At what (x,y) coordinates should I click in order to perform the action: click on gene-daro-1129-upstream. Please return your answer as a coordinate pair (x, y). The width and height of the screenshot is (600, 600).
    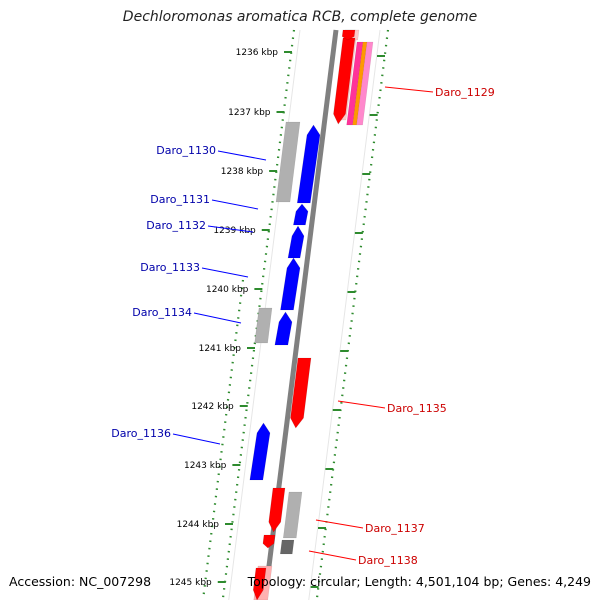
    Looking at the image, I should click on (348, 35).